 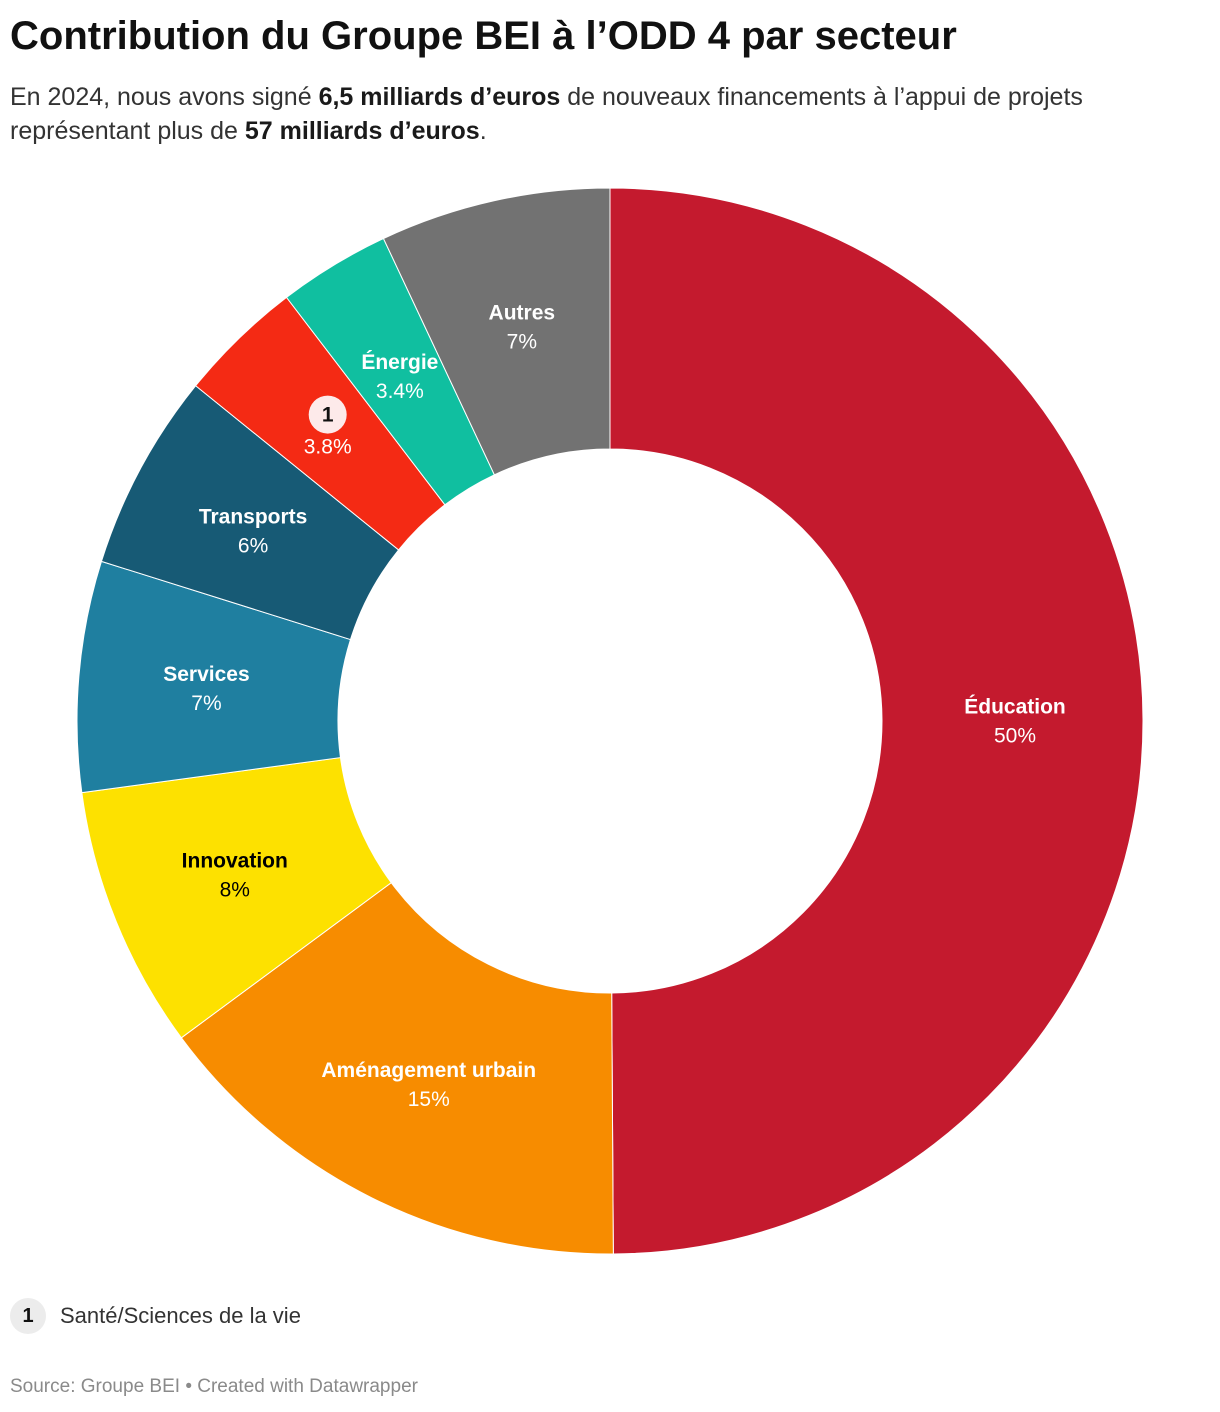 I want to click on legend: 1 Santé/Sciences de la vie, so click(x=155, y=1316).